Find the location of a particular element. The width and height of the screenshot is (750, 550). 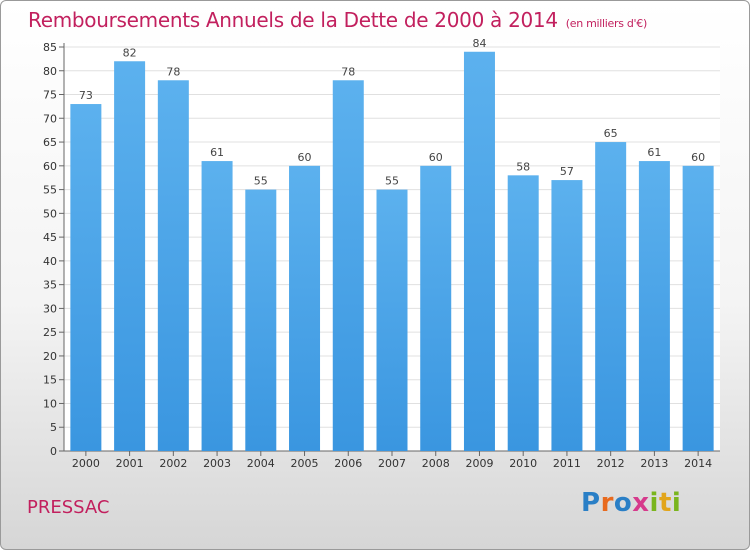

x-tick-label: 2002 is located at coordinates (173, 463).